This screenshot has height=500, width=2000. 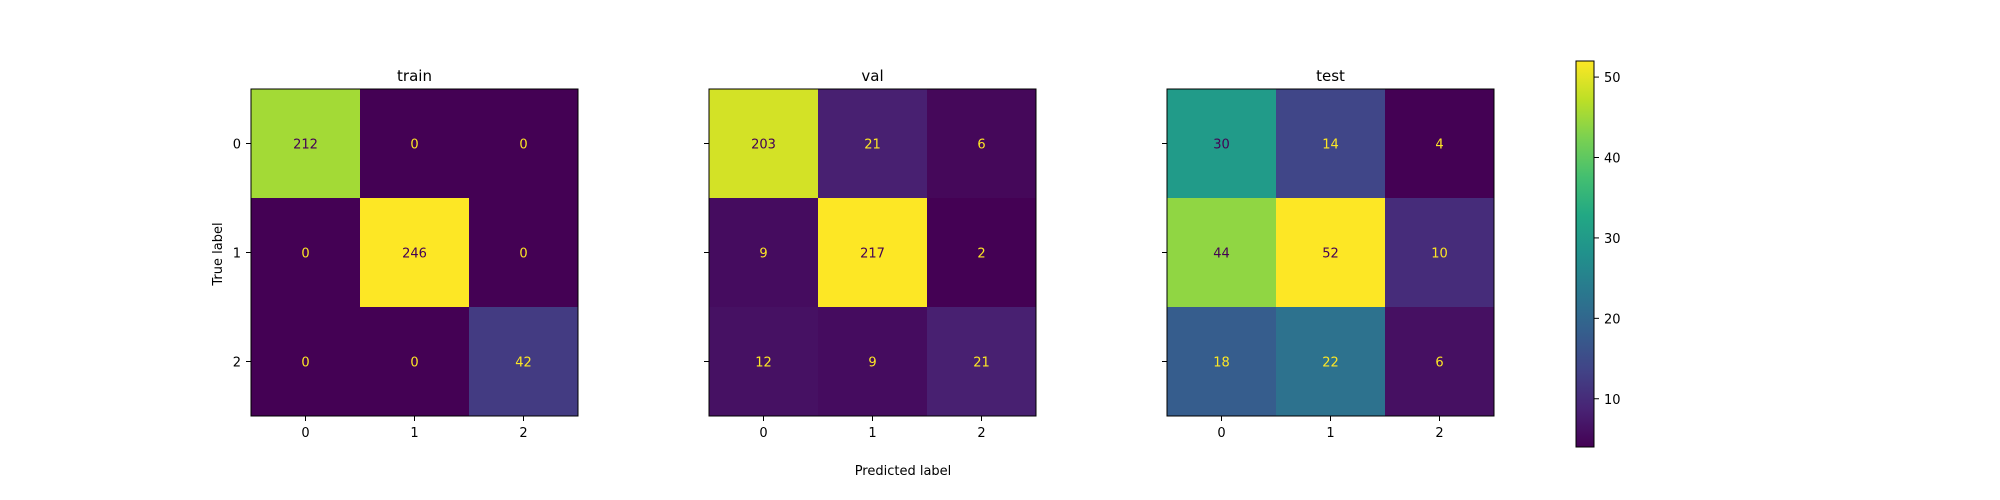 I want to click on colorbar: 10 20 30 40 50, so click(x=1598, y=254).